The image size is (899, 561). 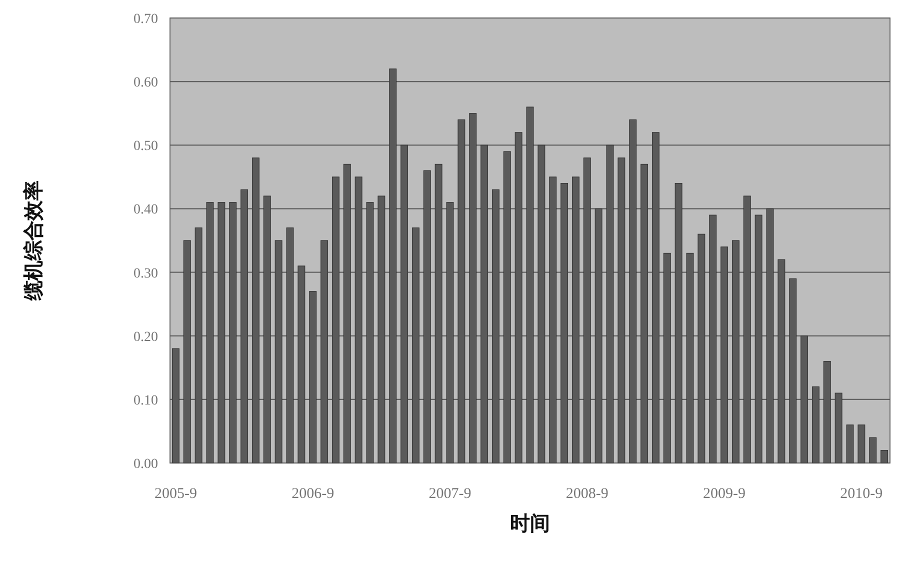 What do you see at coordinates (146, 464) in the screenshot?
I see `y-tick-label: 0.00` at bounding box center [146, 464].